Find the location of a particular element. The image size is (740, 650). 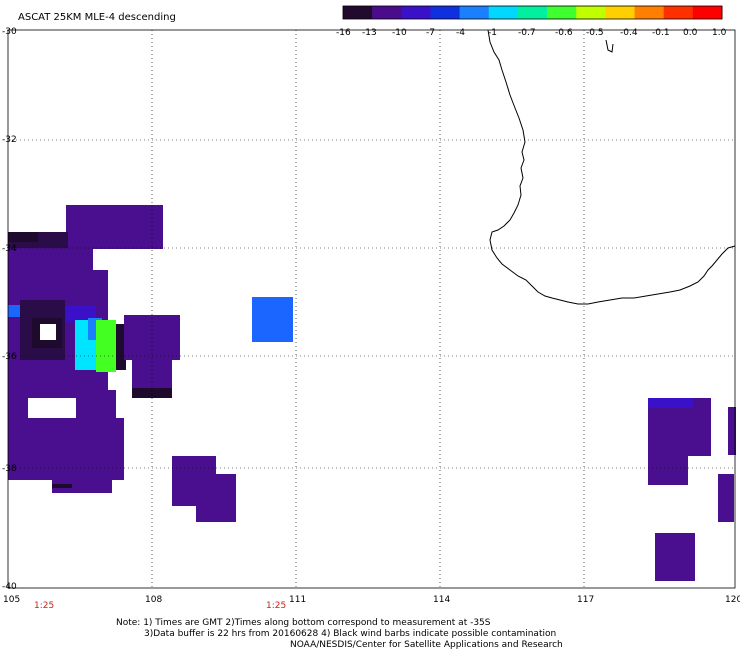

lat-label-3: -36 is located at coordinates (9, 357).